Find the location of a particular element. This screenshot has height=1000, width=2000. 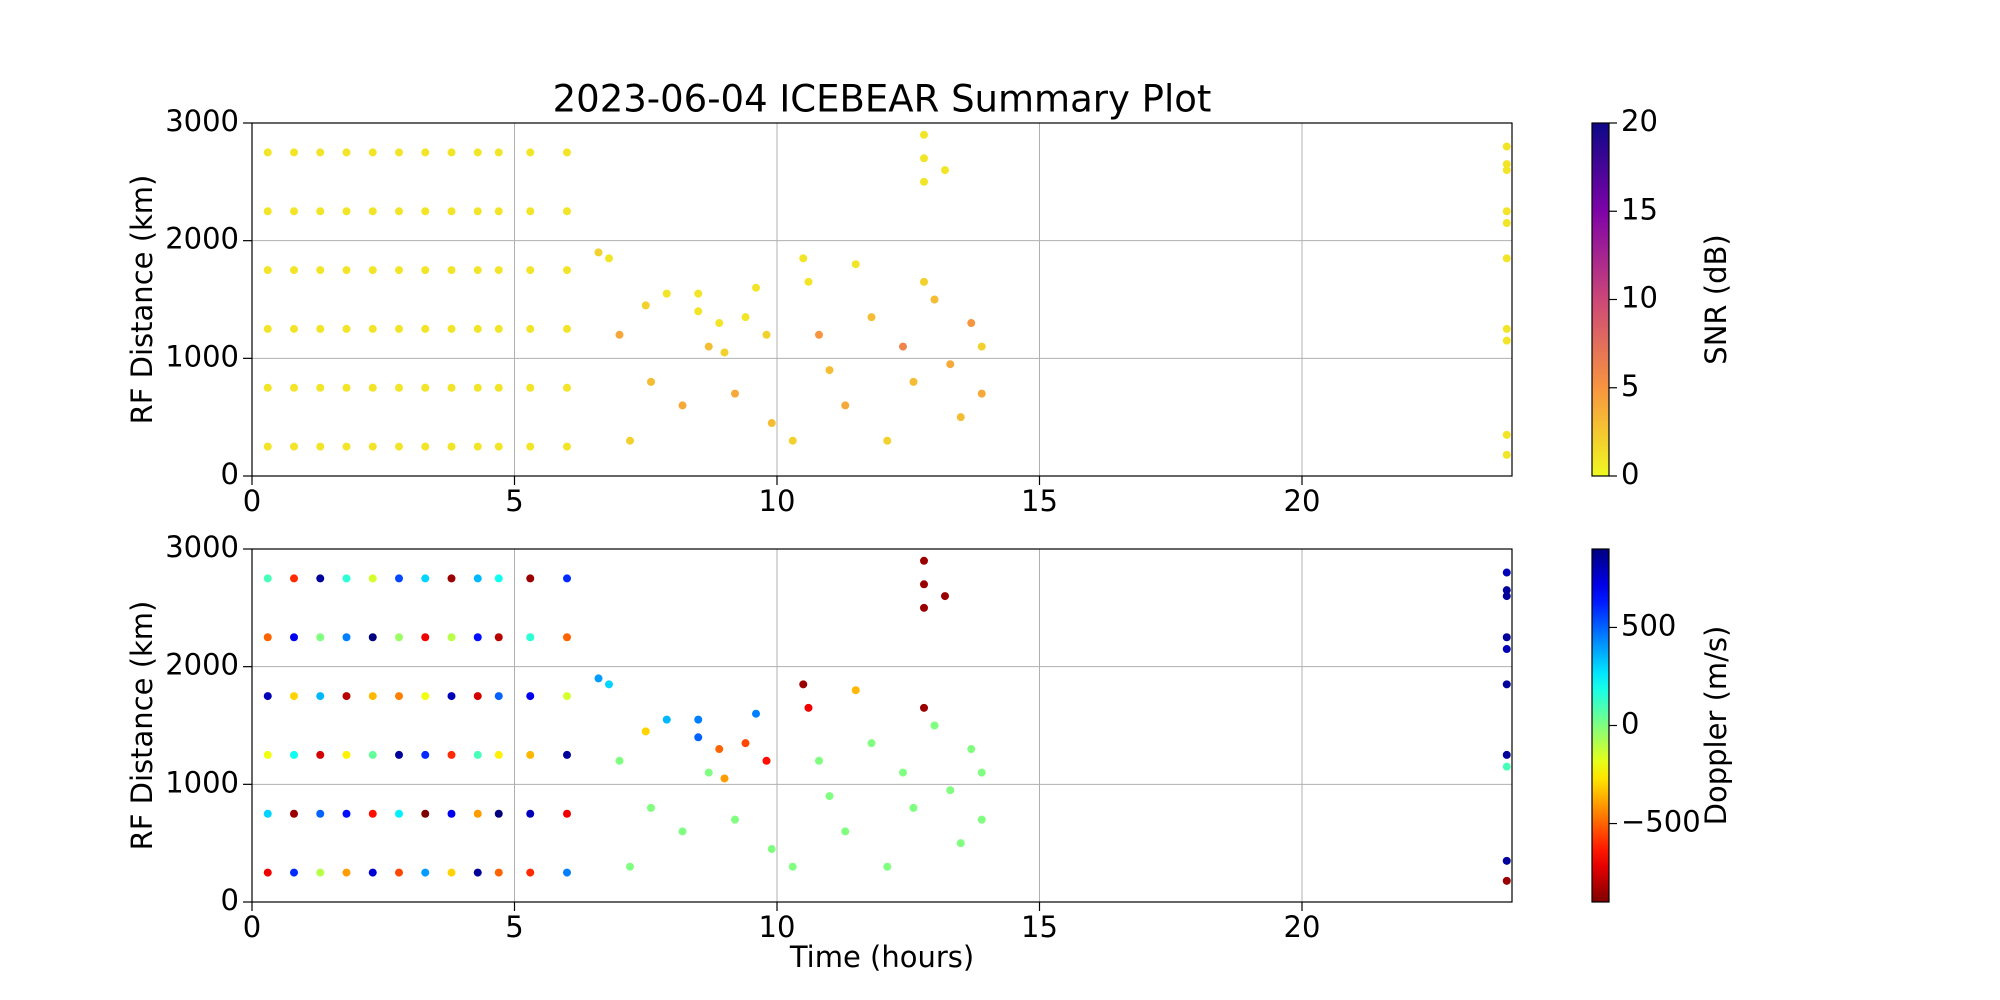

y-tick-label: 1000 is located at coordinates (202, 782).